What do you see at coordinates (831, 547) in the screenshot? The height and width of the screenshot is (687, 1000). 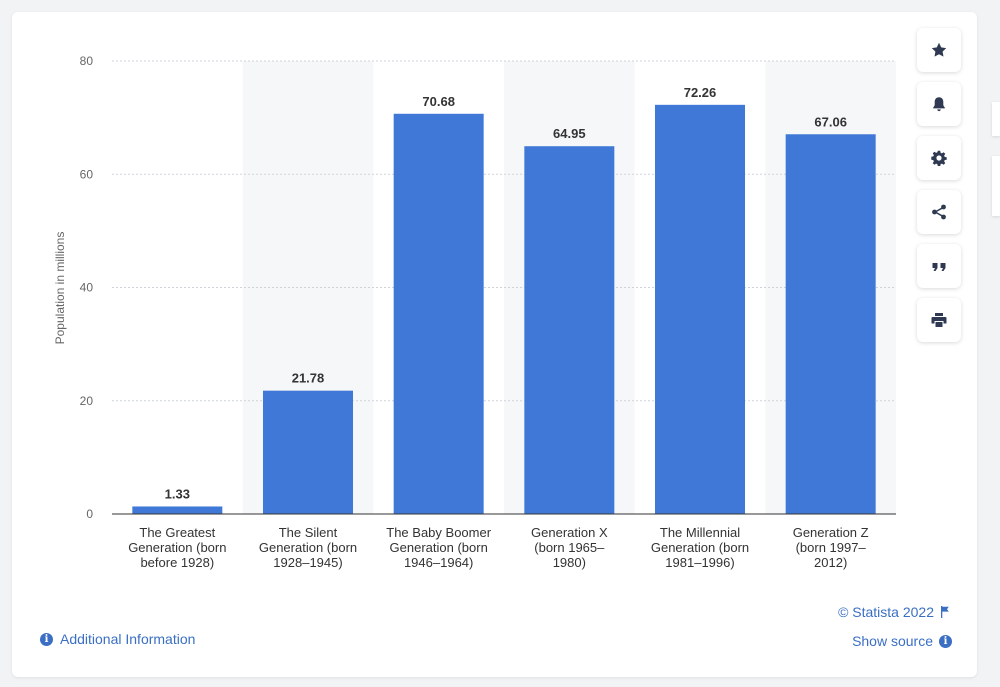 I see `x-tick-label: Generation Z (born 1997– 2012)` at bounding box center [831, 547].